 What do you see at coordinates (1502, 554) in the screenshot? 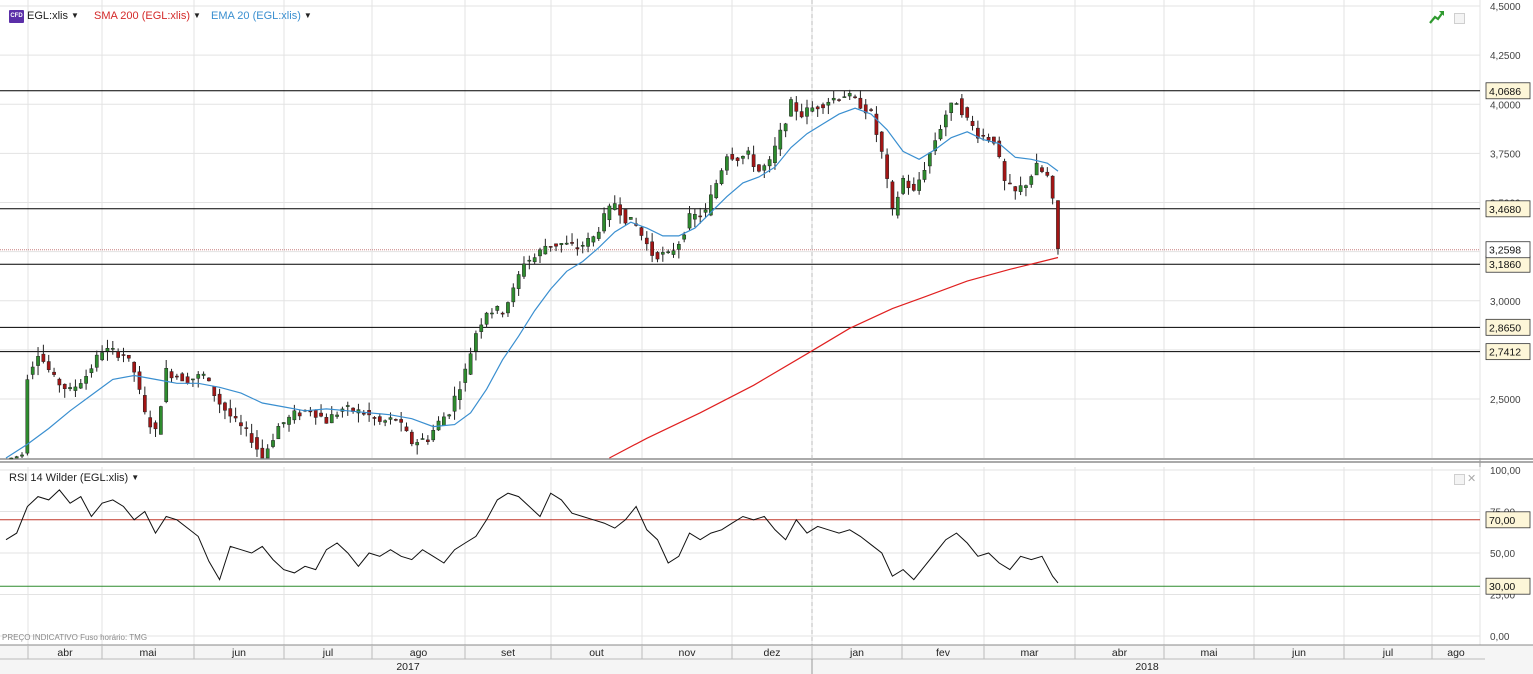
I see `rsi-tick-label: 50,00` at bounding box center [1502, 554].